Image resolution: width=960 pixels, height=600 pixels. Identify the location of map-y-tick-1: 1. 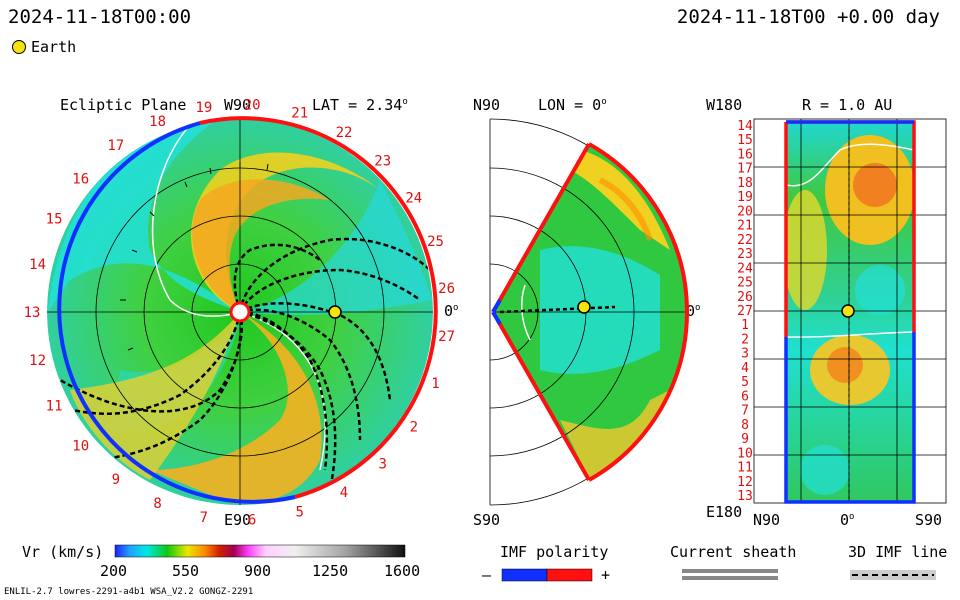
(745, 325).